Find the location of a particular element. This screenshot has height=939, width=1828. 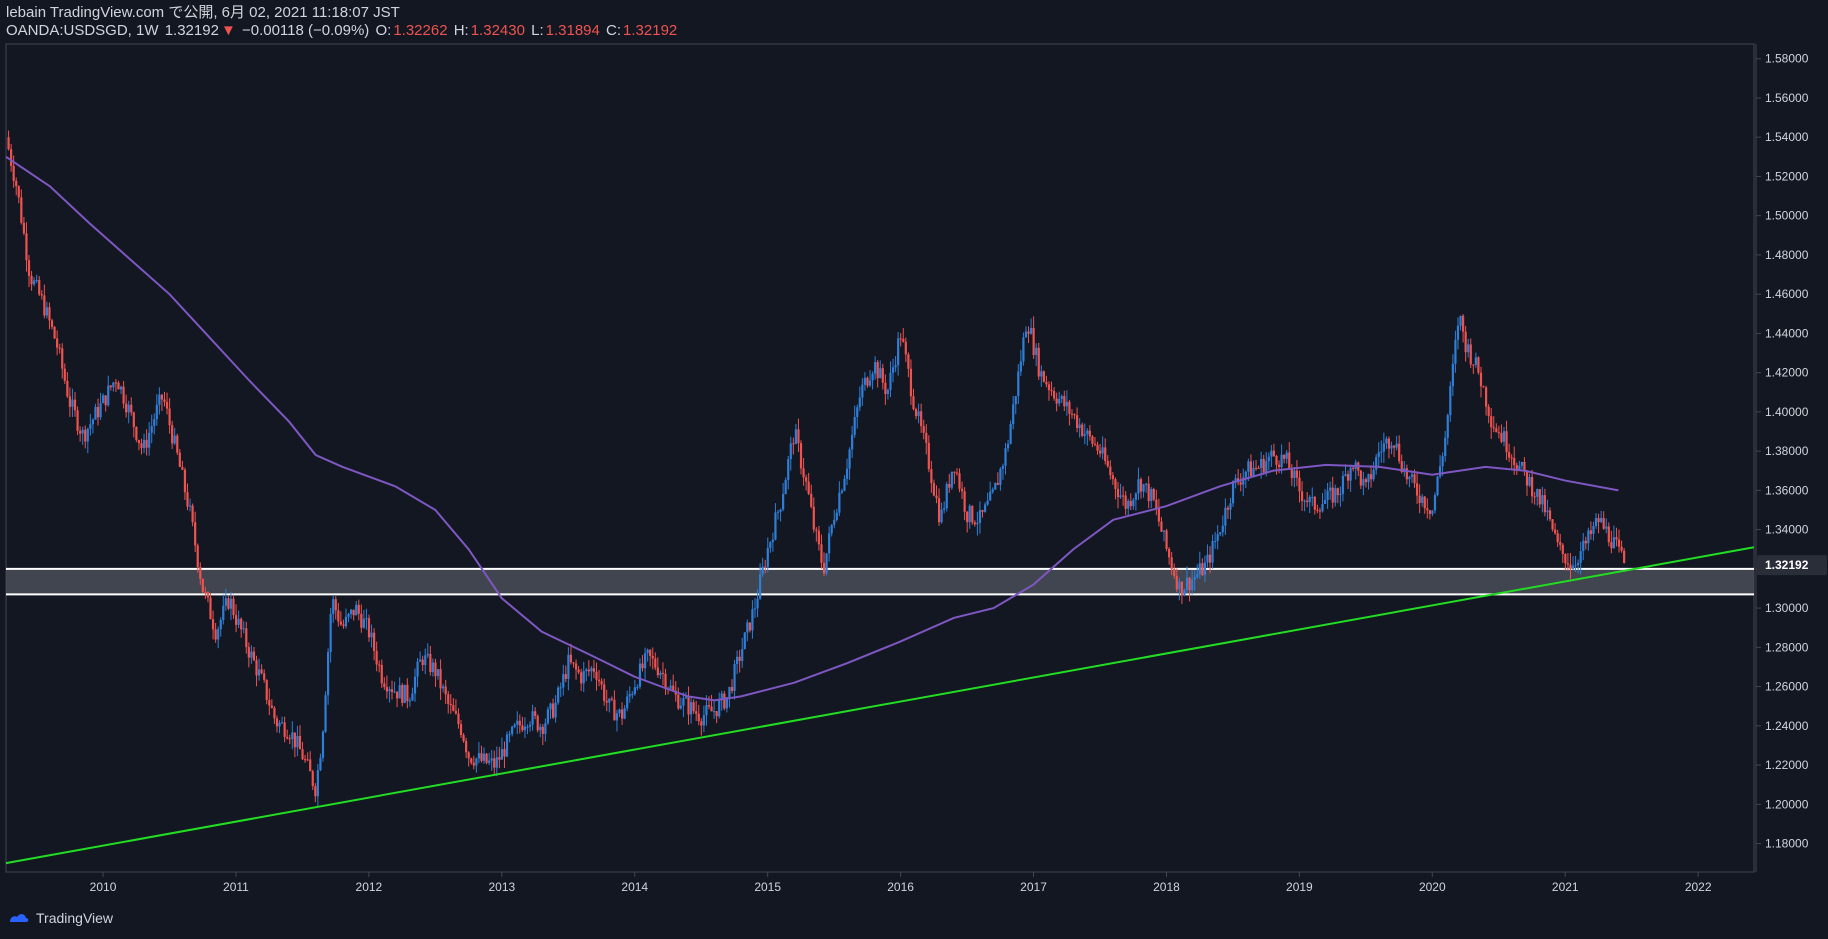

price-tick-label: 1.20000 is located at coordinates (1787, 804).